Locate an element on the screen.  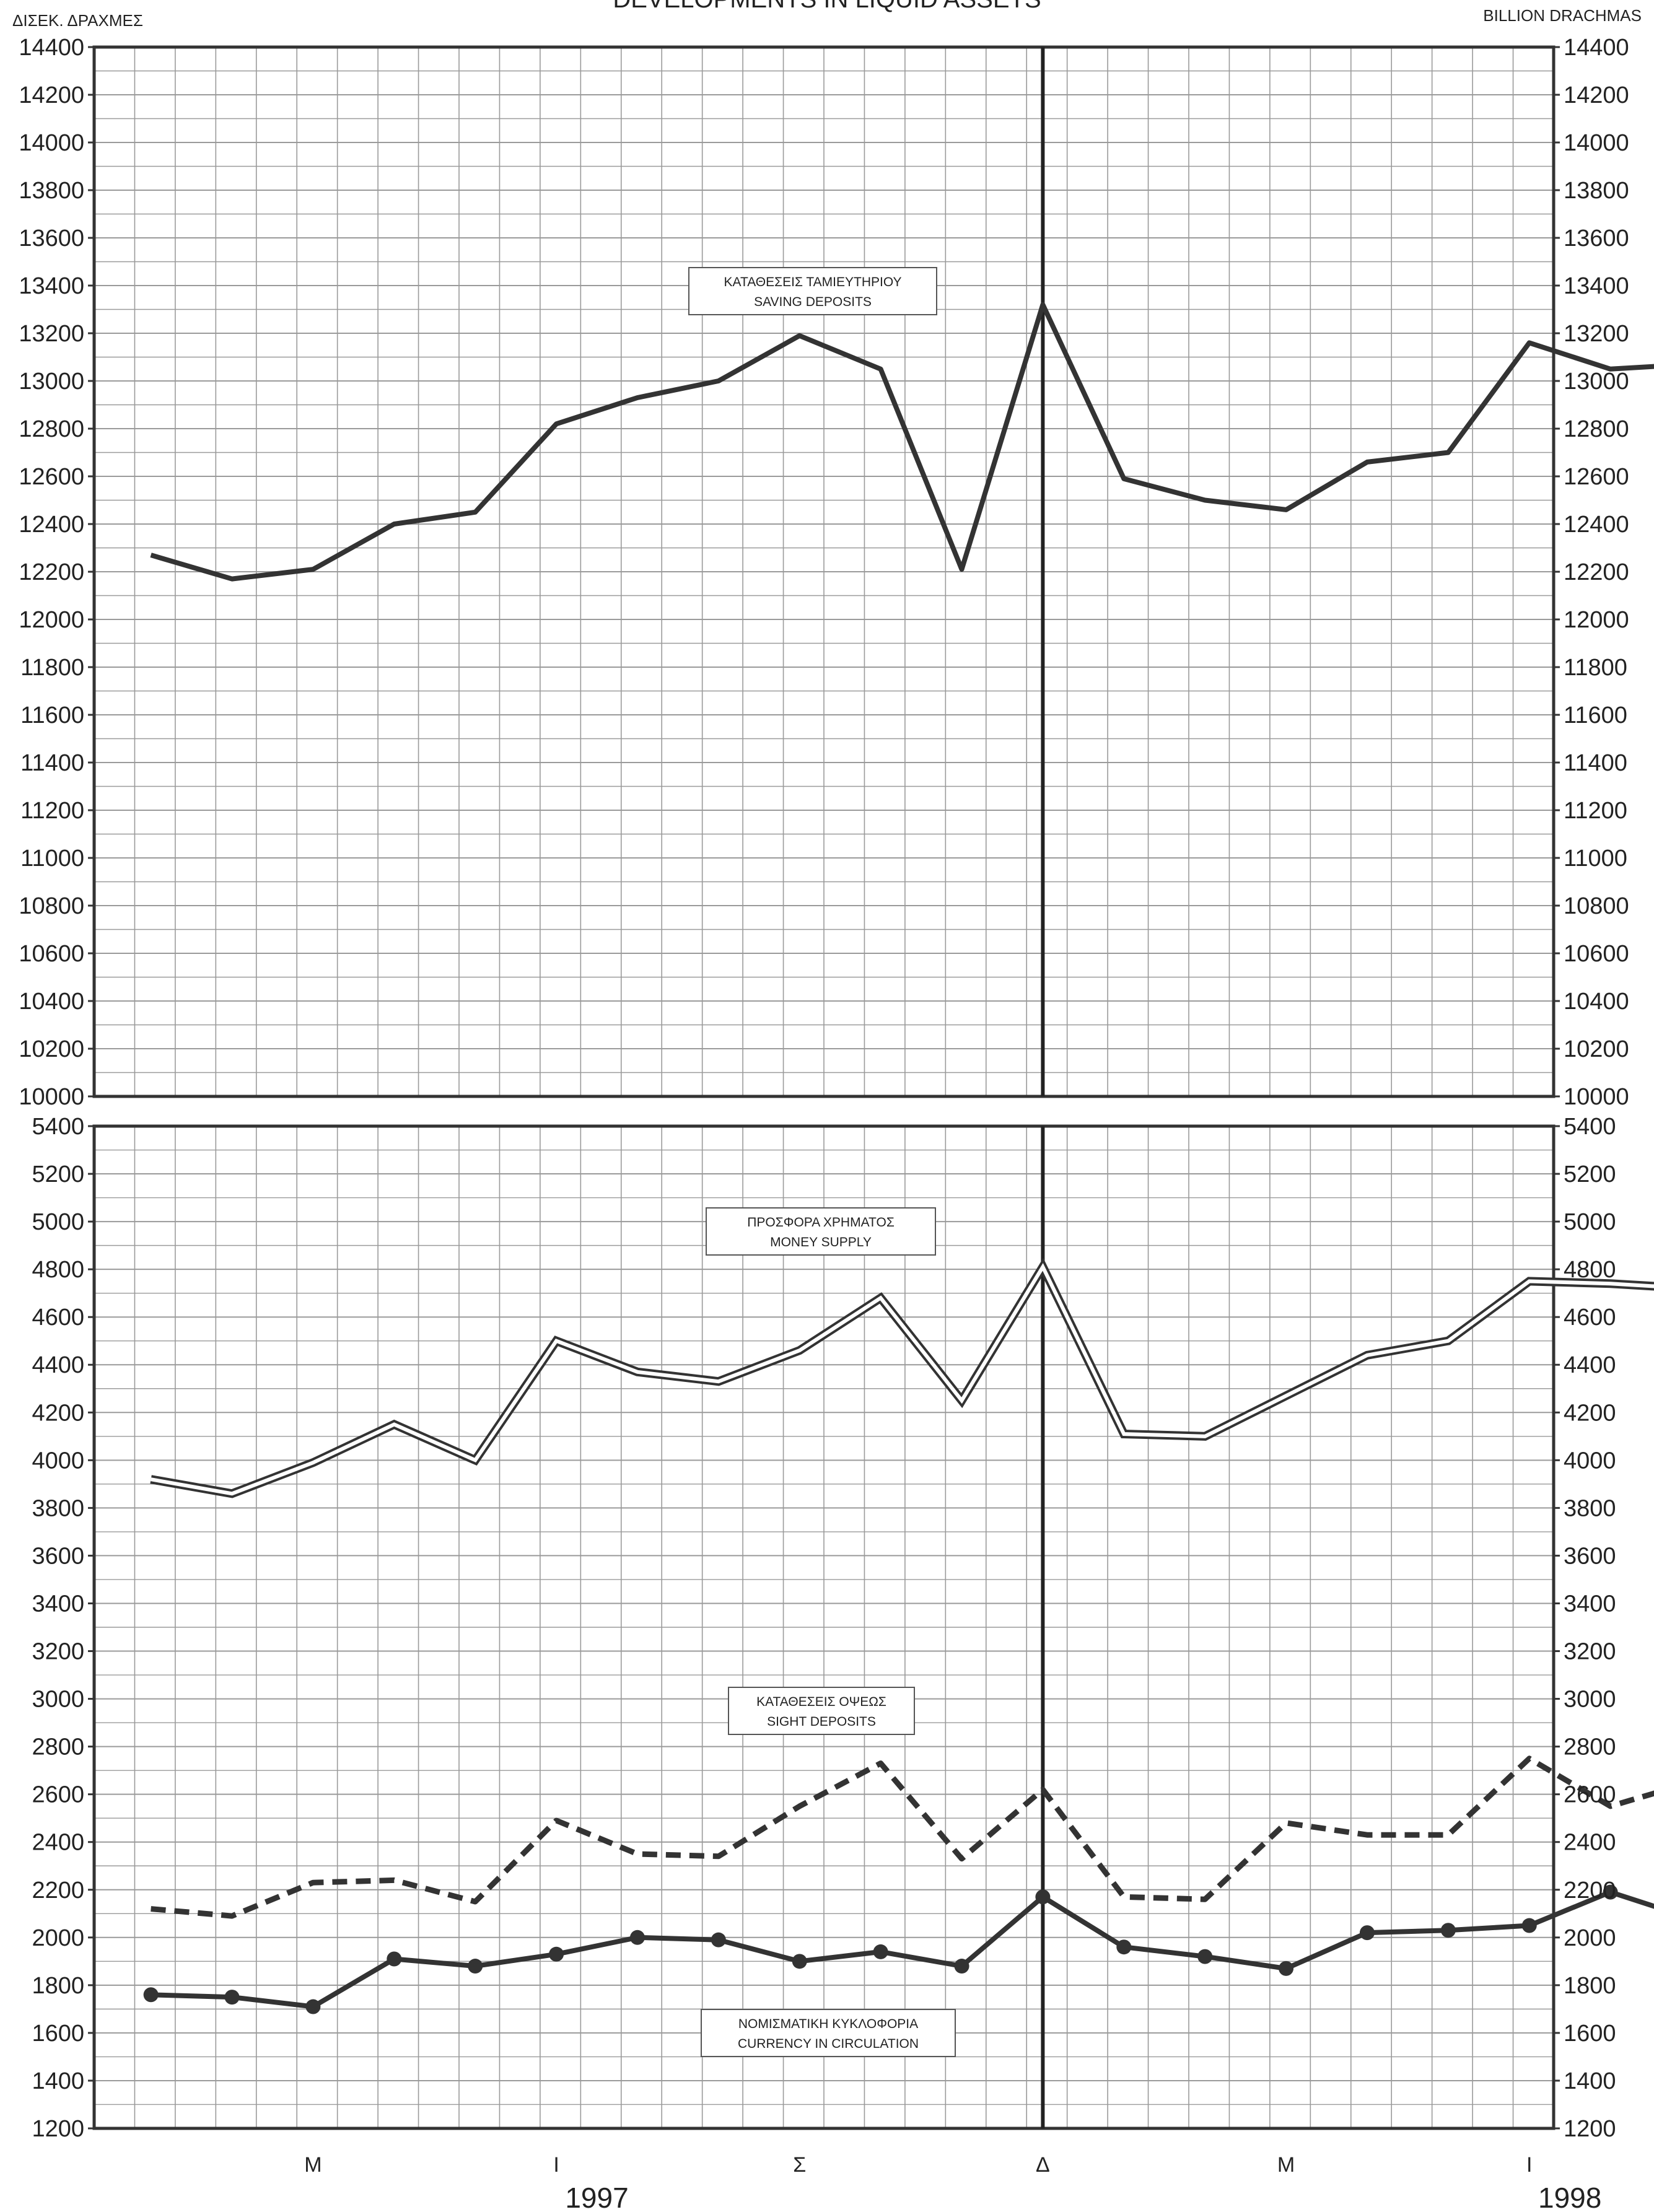
y-tick-label-right: 12600 is located at coordinates (1596, 477).